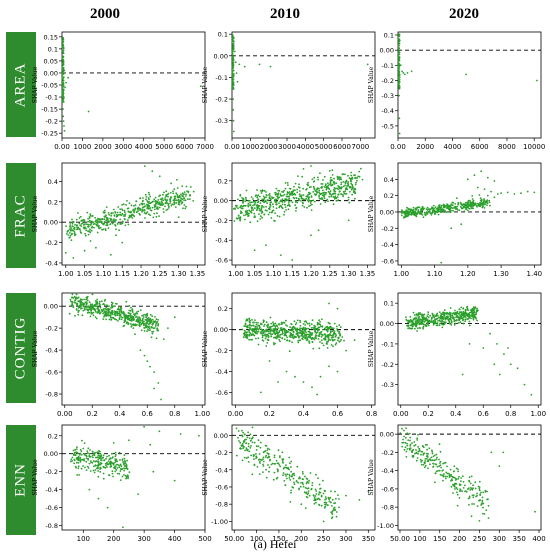  Describe the element at coordinates (274, 274) in the screenshot. I see `x-tick-label: 1.10` at that location.